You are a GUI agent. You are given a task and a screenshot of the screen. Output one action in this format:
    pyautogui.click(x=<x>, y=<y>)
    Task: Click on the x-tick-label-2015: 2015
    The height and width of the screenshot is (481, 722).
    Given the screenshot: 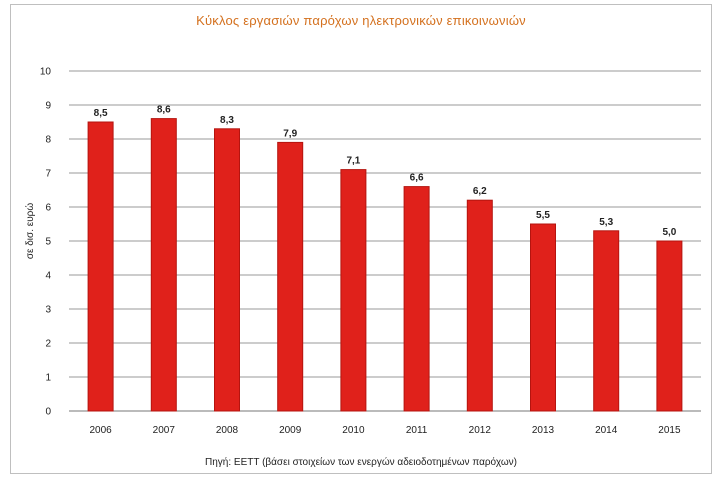 What is the action you would take?
    pyautogui.click(x=669, y=430)
    